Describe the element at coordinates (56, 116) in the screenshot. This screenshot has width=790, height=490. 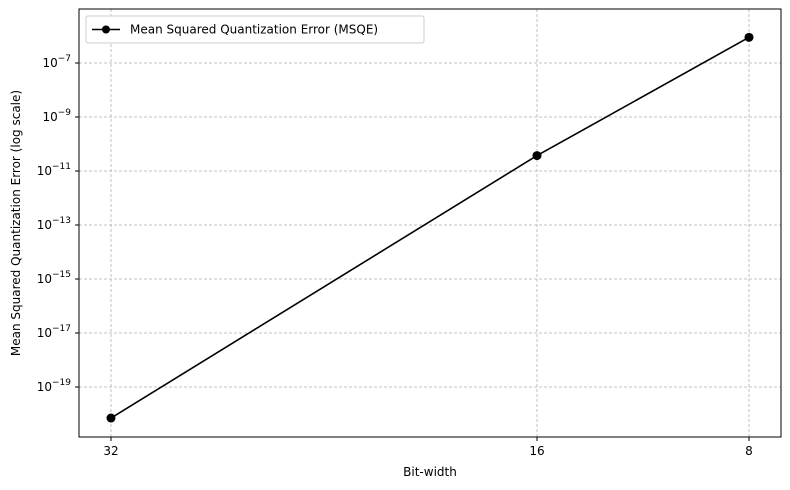
I see `y-tick-label: 10⁻⁹` at that location.